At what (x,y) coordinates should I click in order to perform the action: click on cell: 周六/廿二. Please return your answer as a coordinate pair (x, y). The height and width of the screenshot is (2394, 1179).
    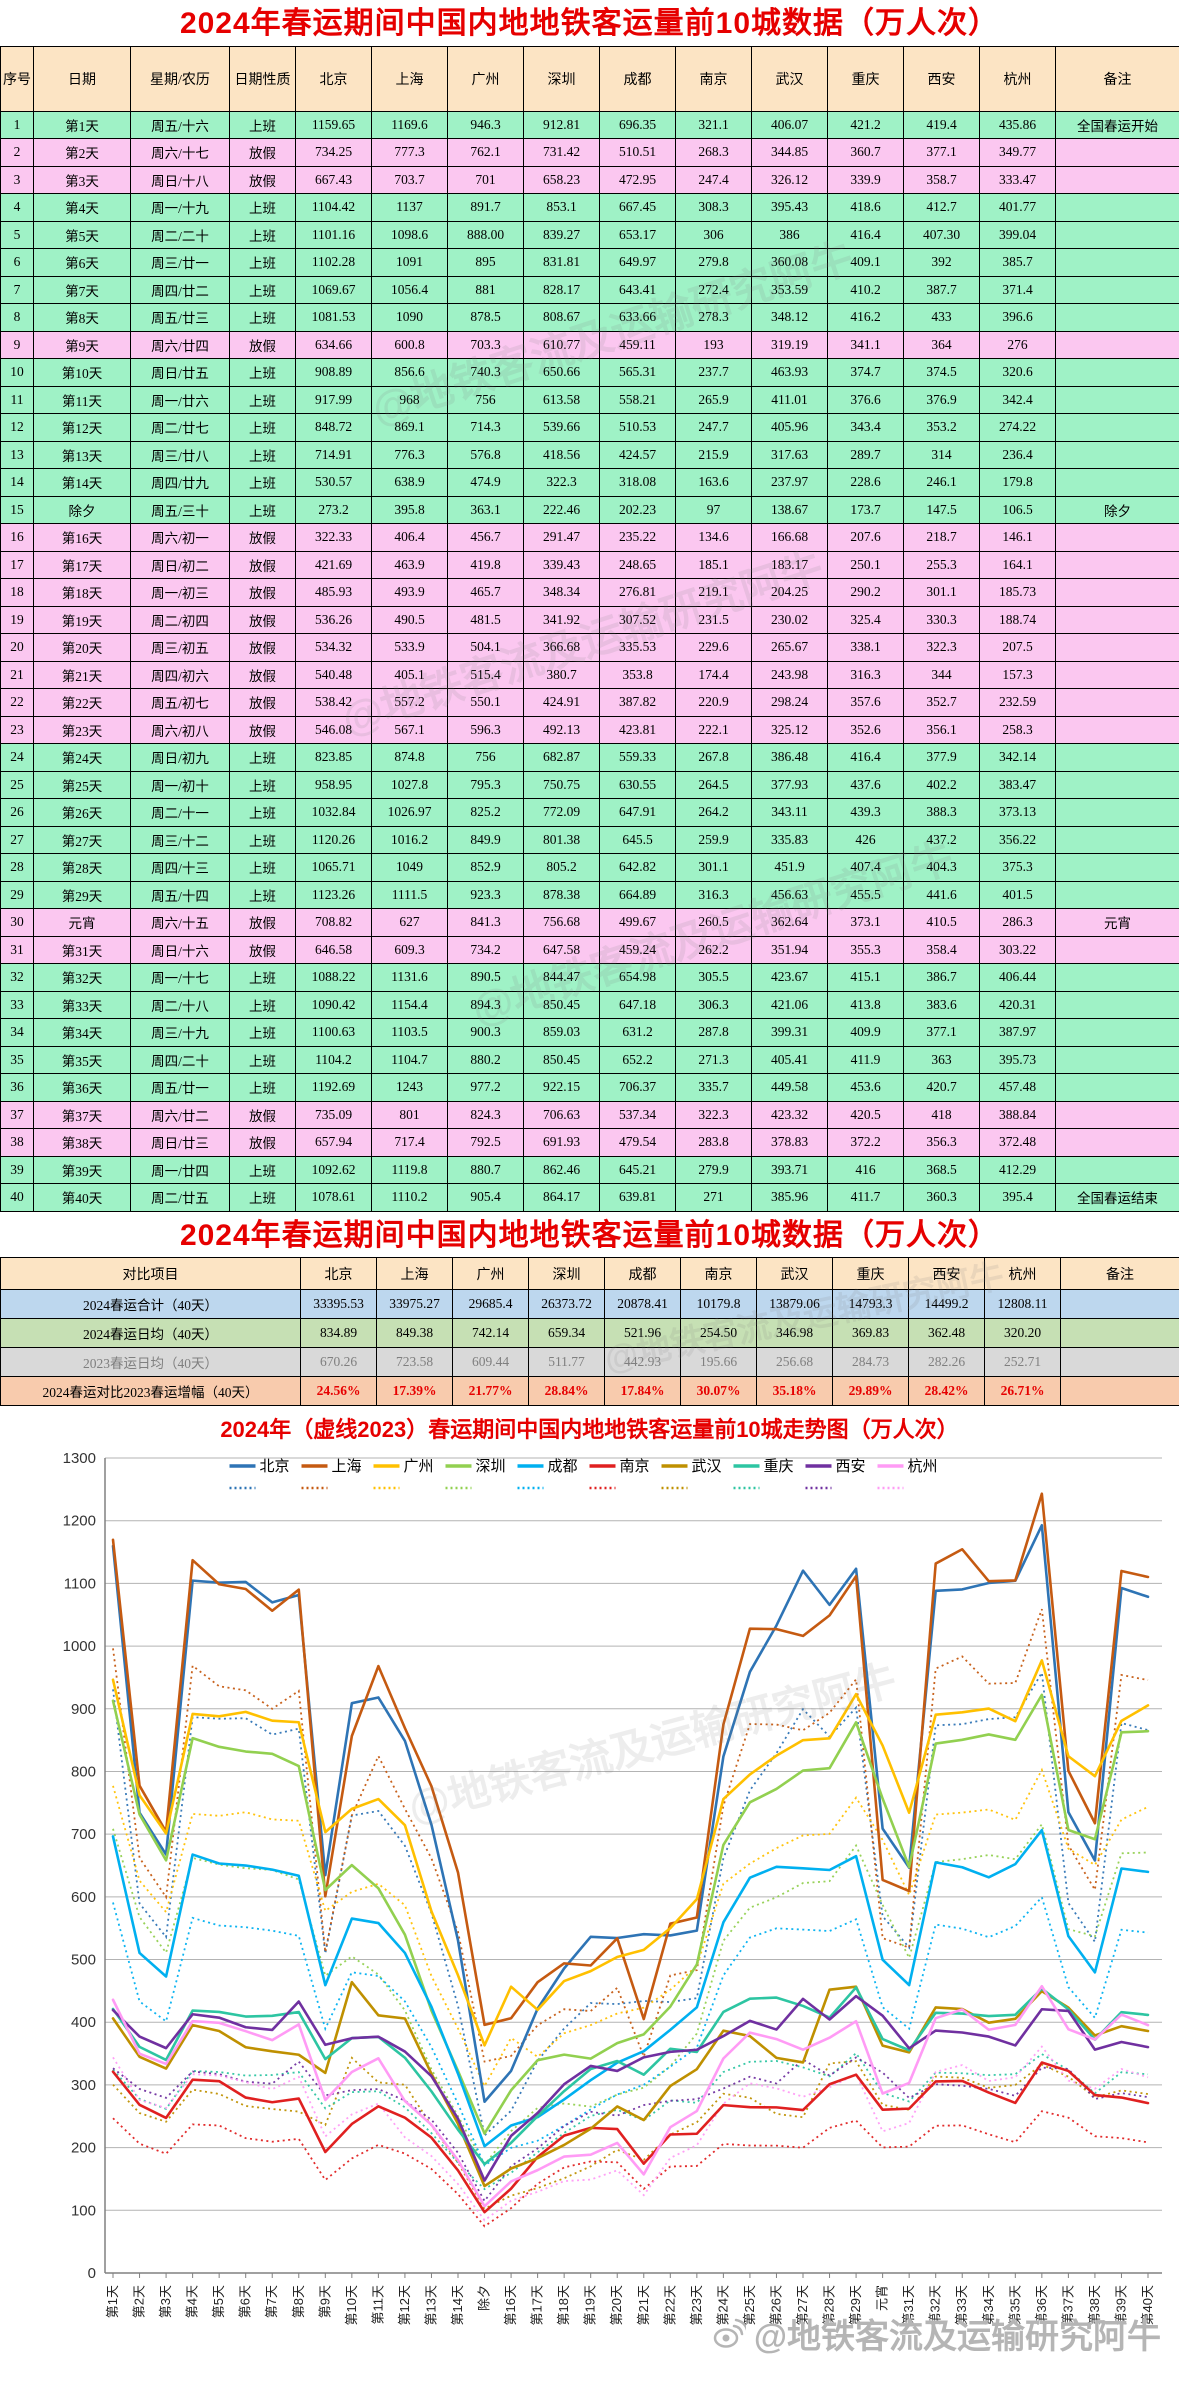
    Looking at the image, I should click on (180, 1114).